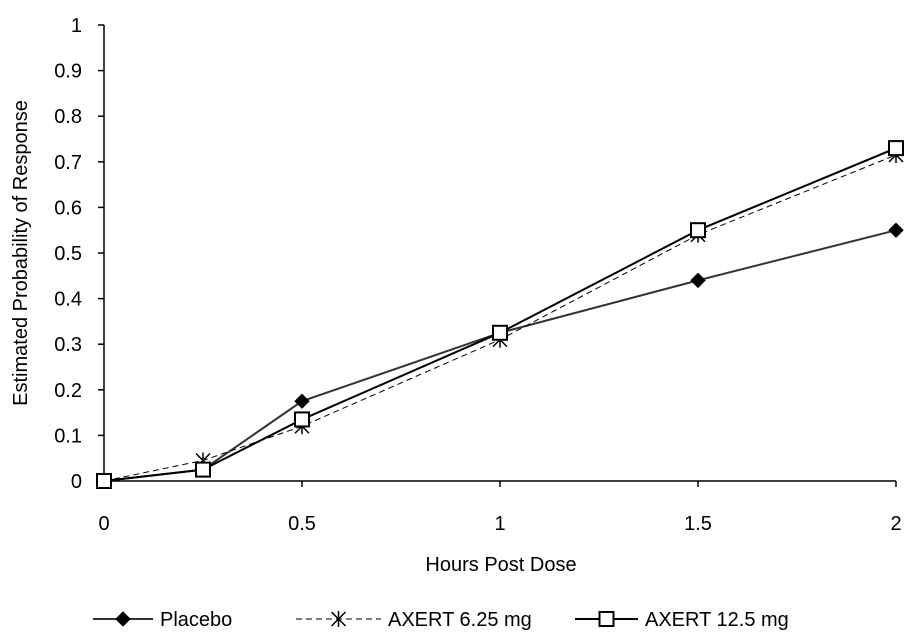  What do you see at coordinates (717, 620) in the screenshot?
I see `legend-label: AXERT 12.5 mg` at bounding box center [717, 620].